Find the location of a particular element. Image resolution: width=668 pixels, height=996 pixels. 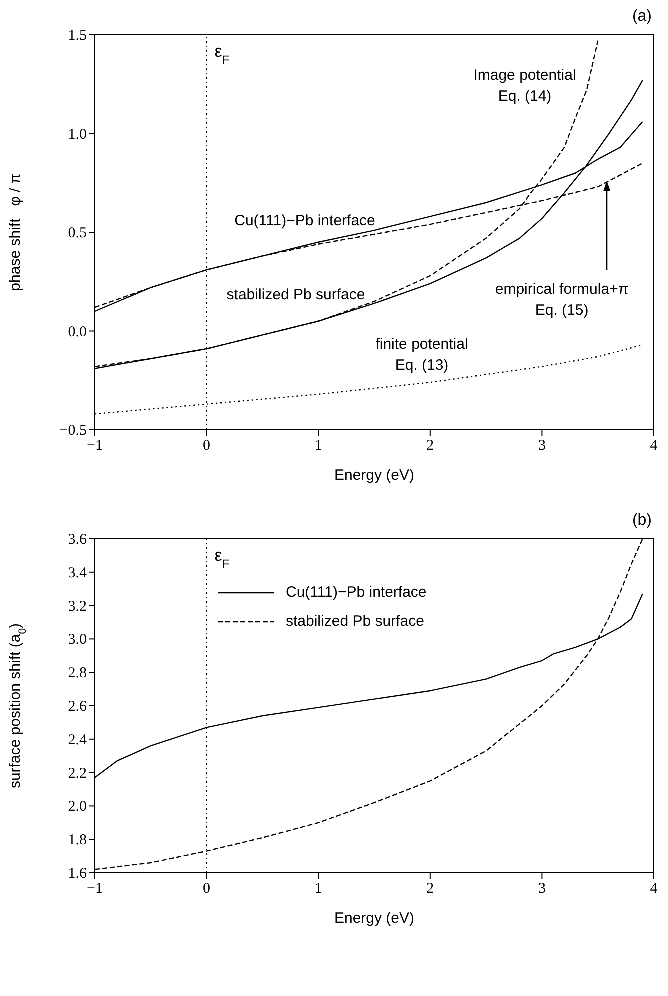

y-tick-label: 3.4 is located at coordinates (78, 573).